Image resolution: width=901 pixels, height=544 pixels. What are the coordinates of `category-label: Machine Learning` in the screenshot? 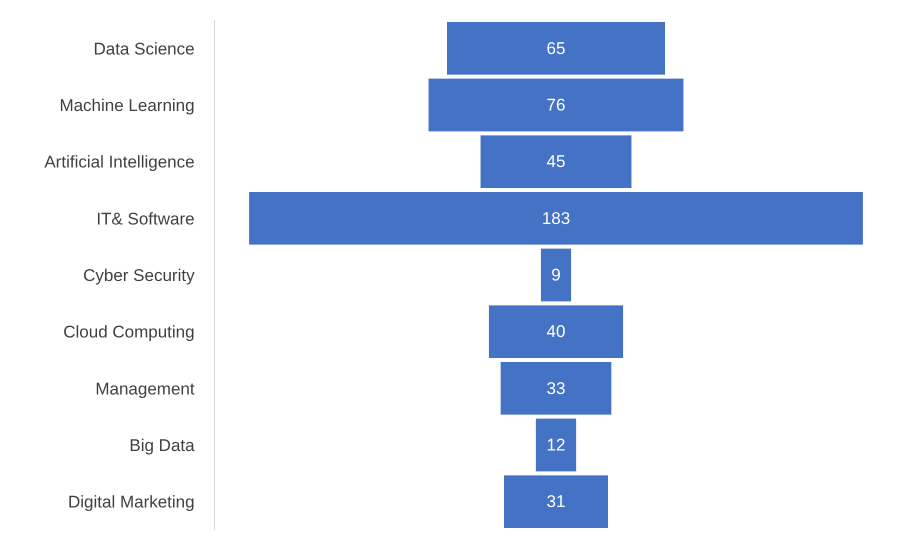 It's located at (127, 105).